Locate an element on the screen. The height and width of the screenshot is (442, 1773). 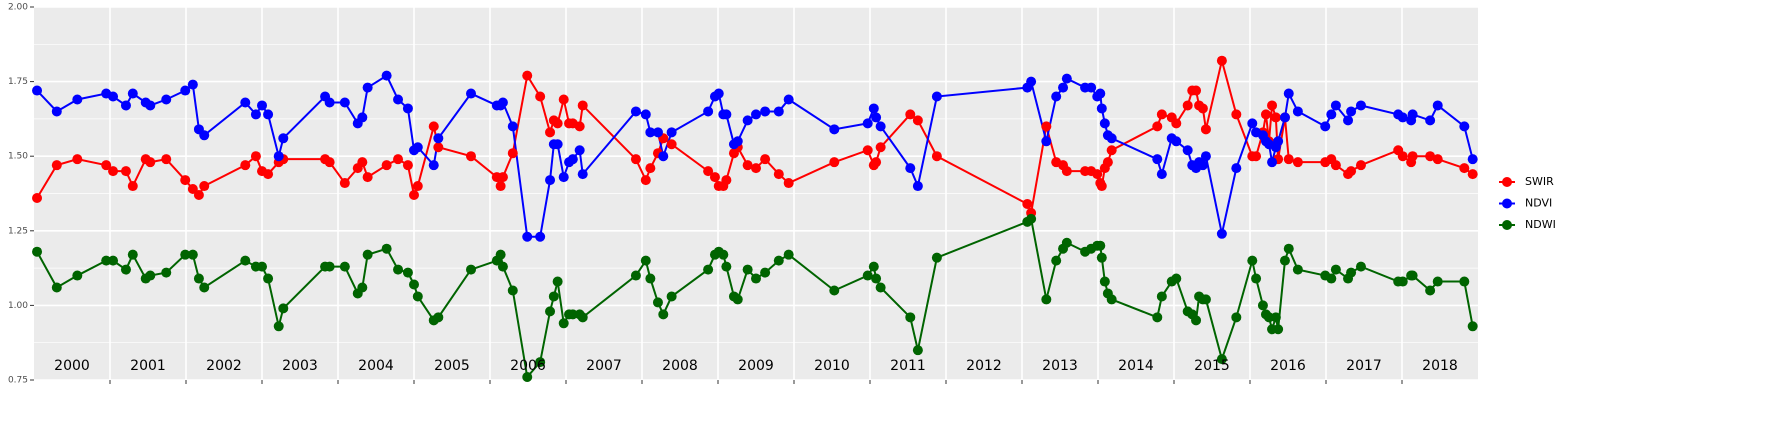
year-label: 2014 is located at coordinates (1136, 366).